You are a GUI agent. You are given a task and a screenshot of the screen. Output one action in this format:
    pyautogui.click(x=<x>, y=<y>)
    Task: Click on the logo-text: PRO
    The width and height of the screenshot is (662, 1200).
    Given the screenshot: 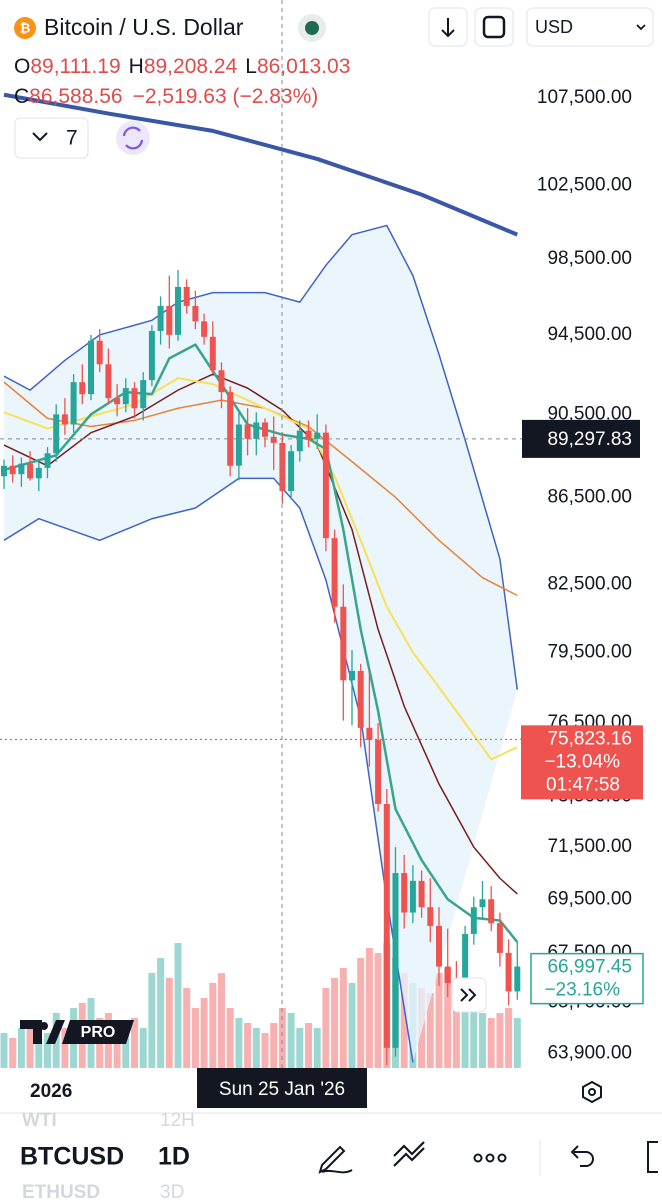 What is the action you would take?
    pyautogui.click(x=98, y=1032)
    